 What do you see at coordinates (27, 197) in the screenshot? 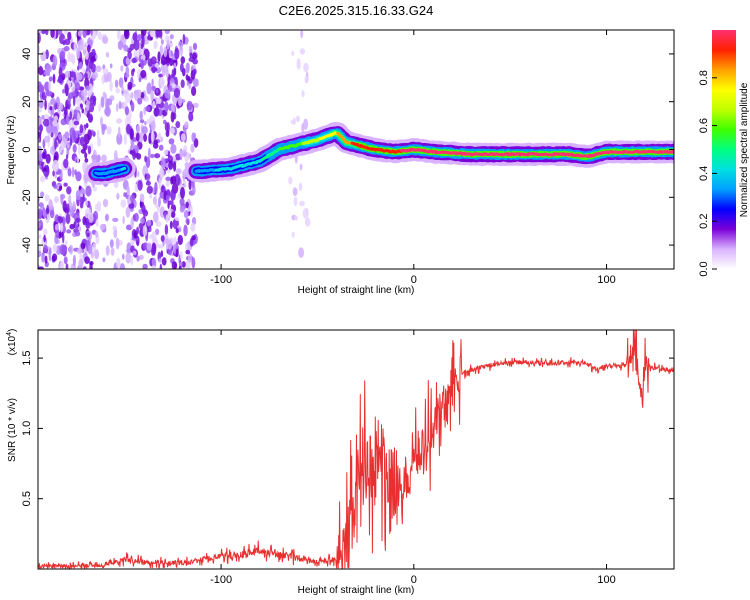
I see `spec-y-tick-label: -20` at bounding box center [27, 197].